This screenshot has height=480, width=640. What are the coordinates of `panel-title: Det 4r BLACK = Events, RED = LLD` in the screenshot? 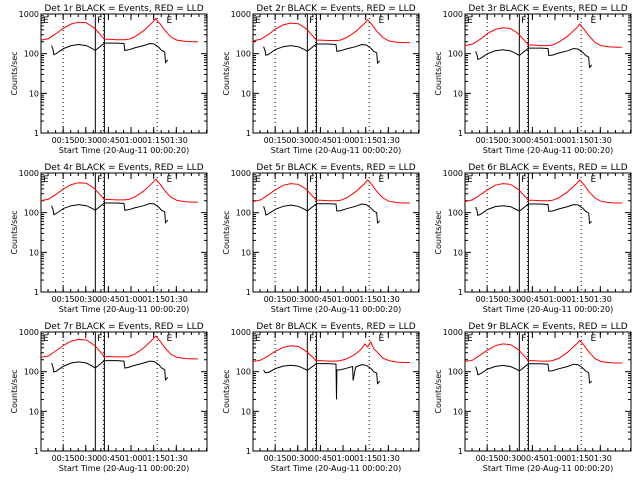 It's located at (123, 168).